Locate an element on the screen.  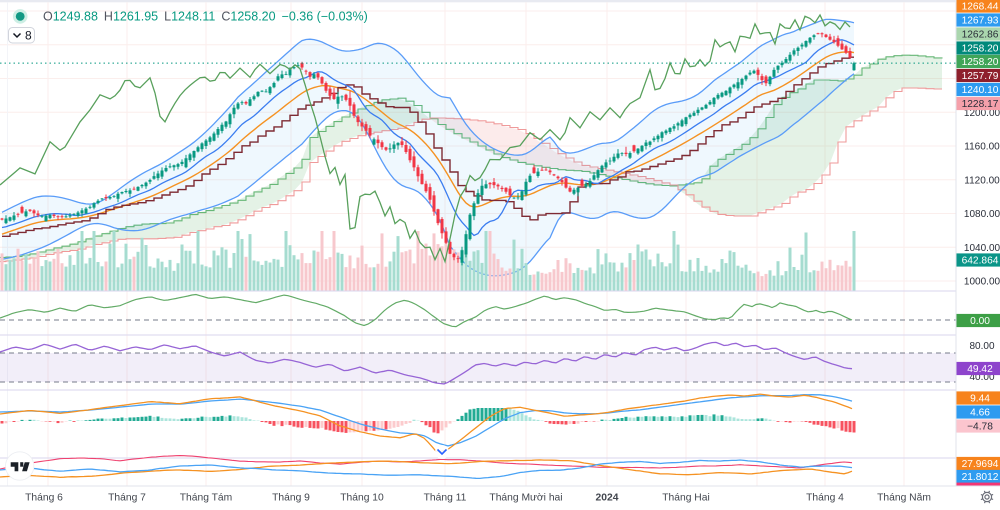
svg-text: 642.864 is located at coordinates (980, 261).